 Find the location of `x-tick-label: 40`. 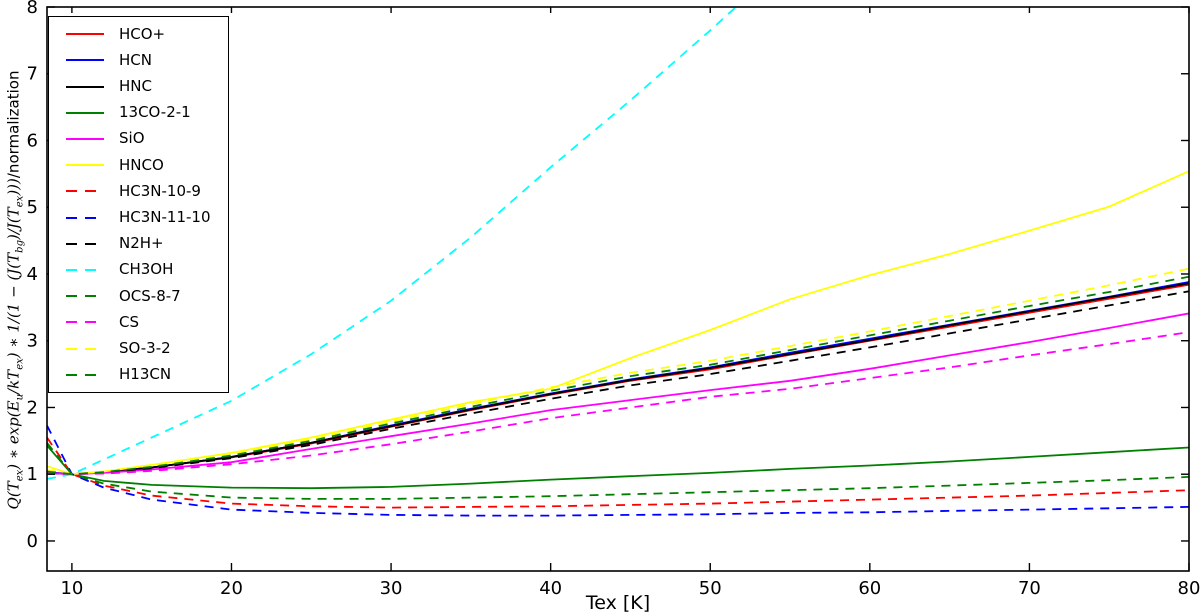

x-tick-label: 40 is located at coordinates (550, 588).